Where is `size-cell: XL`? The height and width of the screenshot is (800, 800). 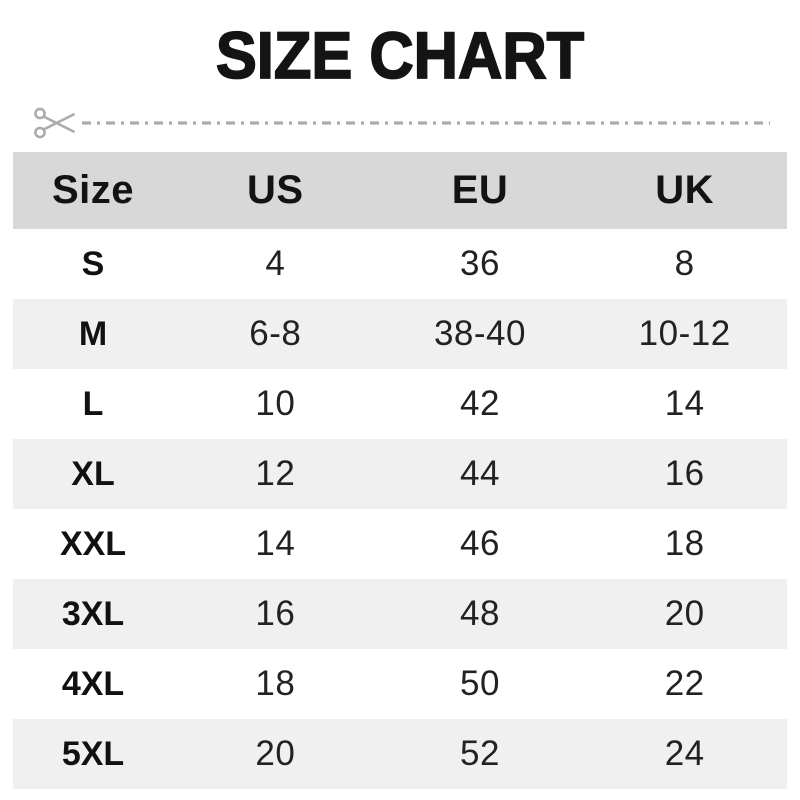 size-cell: XL is located at coordinates (93, 473).